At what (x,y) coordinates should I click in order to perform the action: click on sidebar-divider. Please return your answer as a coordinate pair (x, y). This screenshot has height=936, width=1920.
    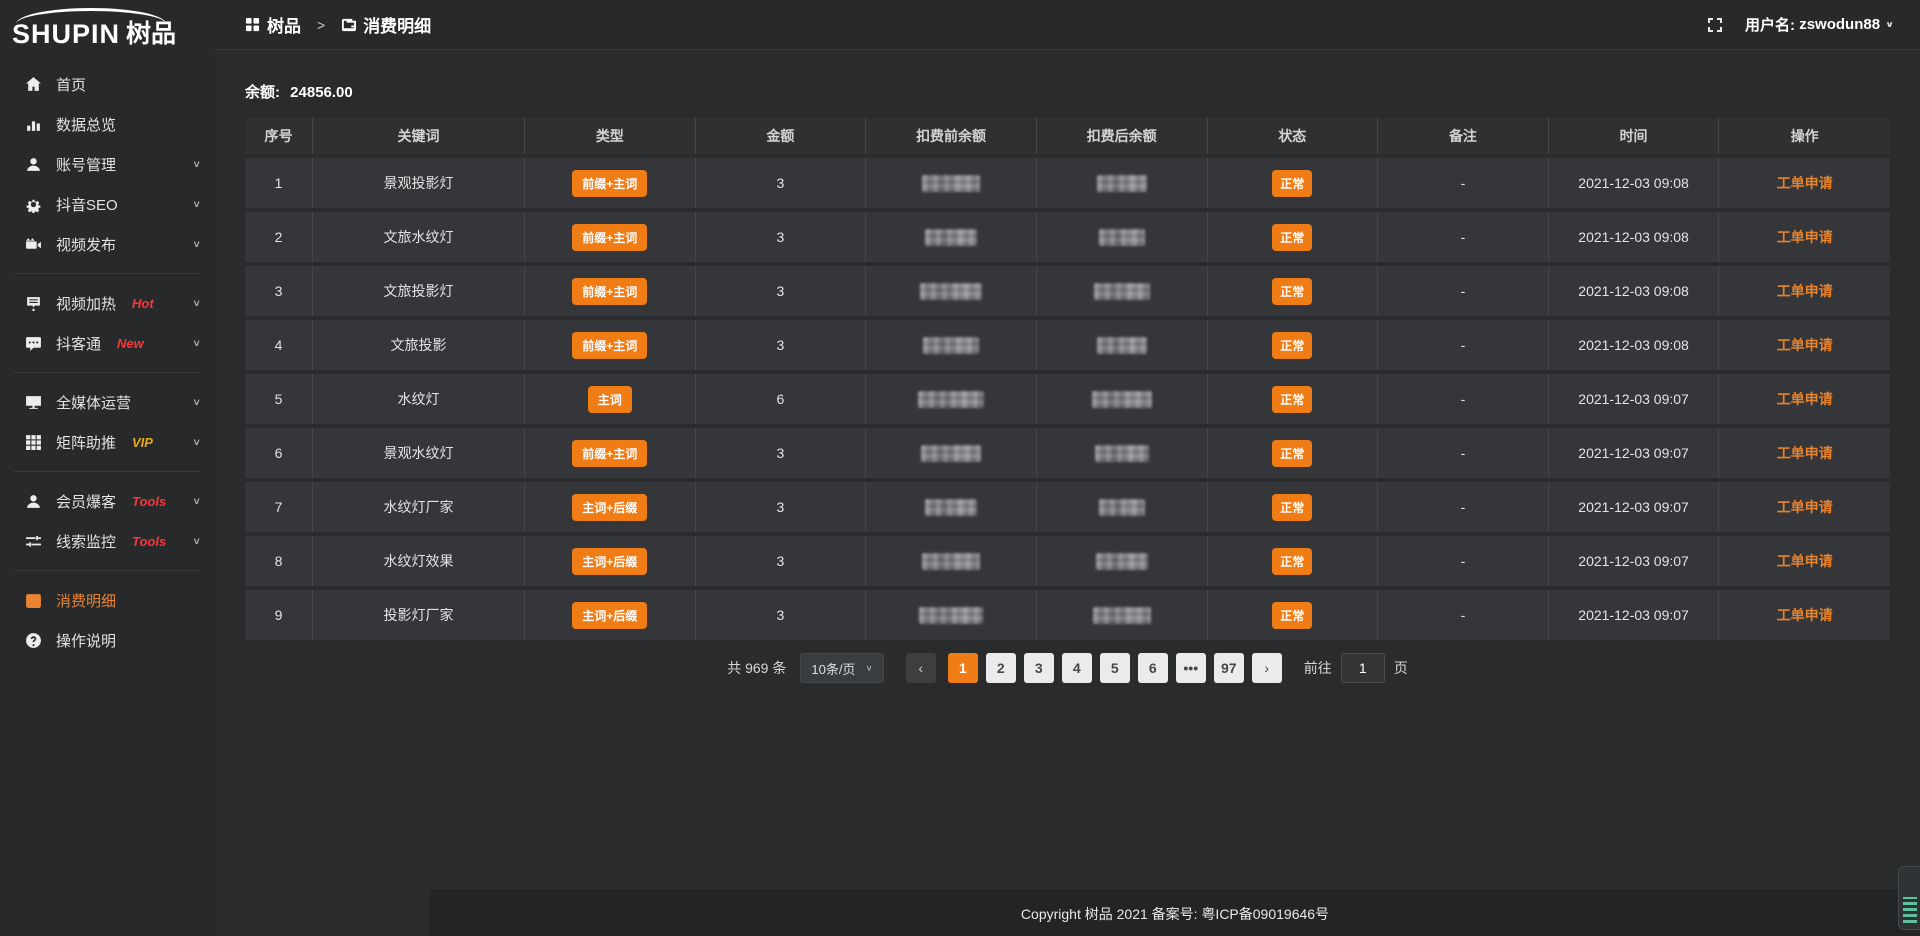
    Looking at the image, I should click on (107, 570).